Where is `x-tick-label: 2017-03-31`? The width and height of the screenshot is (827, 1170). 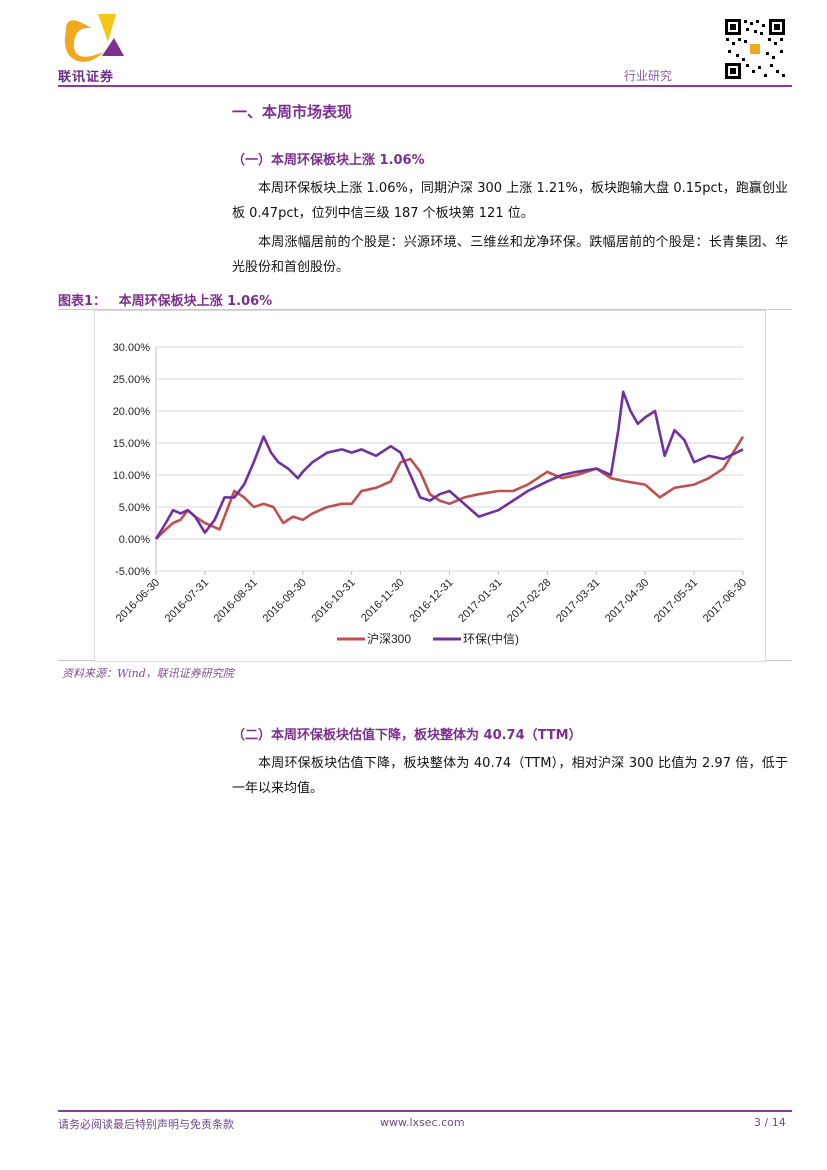 x-tick-label: 2017-03-31 is located at coordinates (578, 601).